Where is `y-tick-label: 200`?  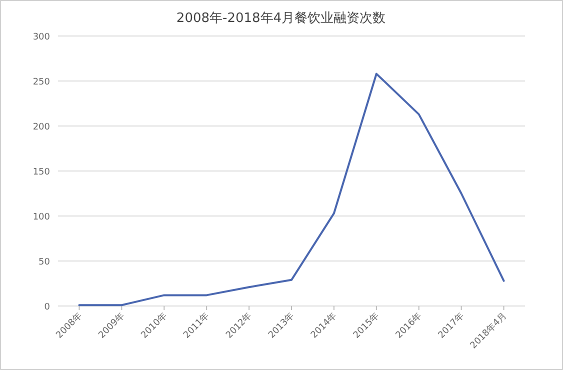 y-tick-label: 200 is located at coordinates (41, 127).